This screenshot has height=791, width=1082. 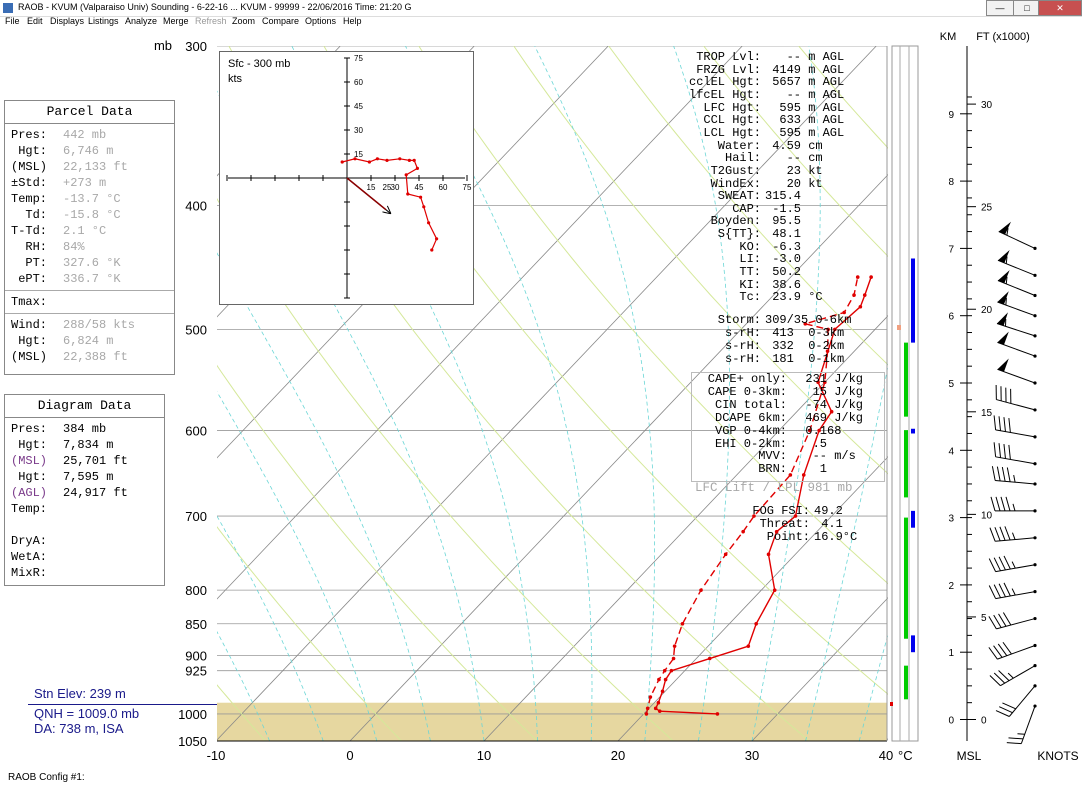 What do you see at coordinates (823, 456) in the screenshot?
I see `cape-index-value: -- m/s` at bounding box center [823, 456].